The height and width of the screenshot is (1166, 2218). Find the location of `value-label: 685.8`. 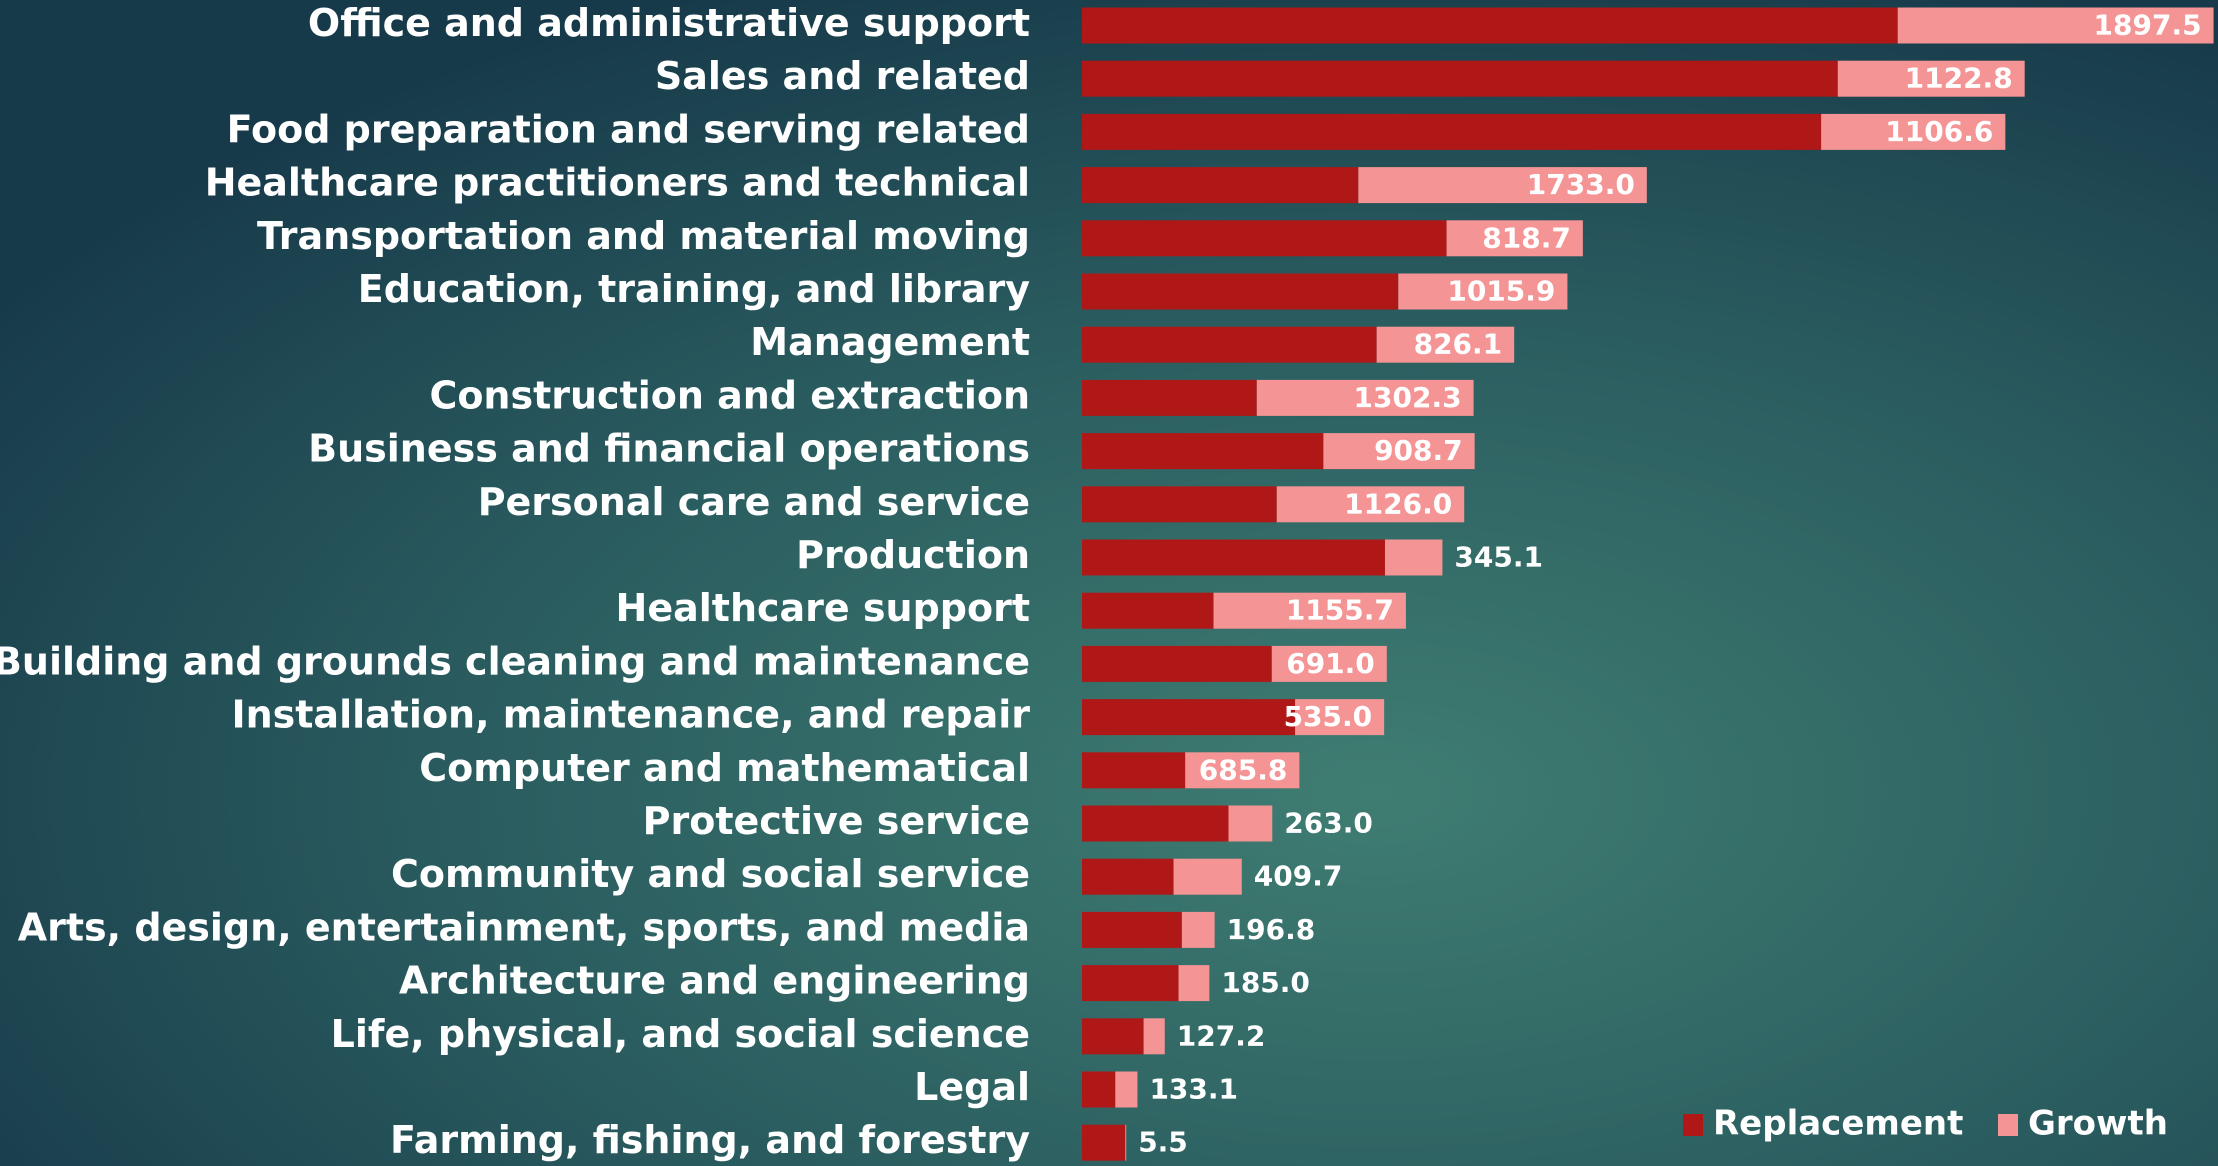

value-label: 685.8 is located at coordinates (1243, 769).